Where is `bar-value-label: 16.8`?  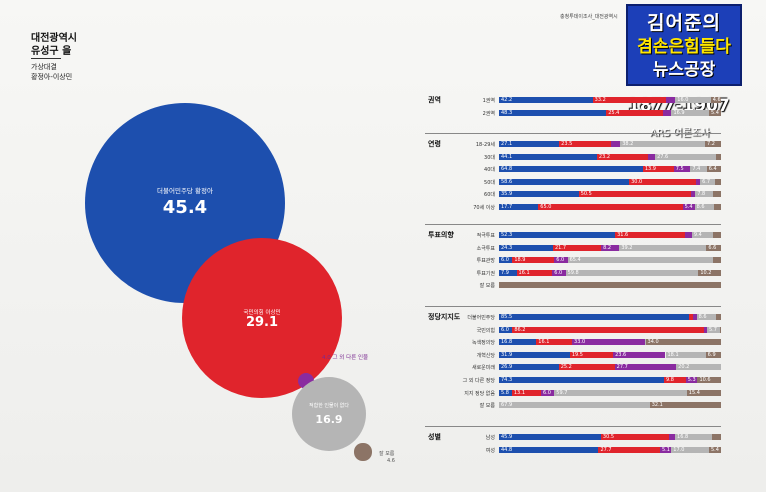 bar-value-label: 16.8 is located at coordinates (683, 437).